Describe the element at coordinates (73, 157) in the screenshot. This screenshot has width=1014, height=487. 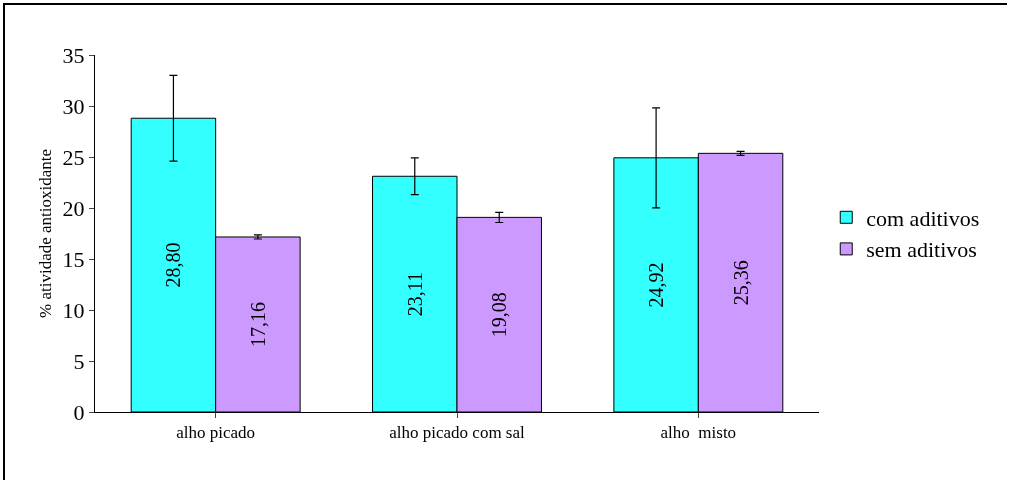
I see `y-tick-label: 25` at that location.